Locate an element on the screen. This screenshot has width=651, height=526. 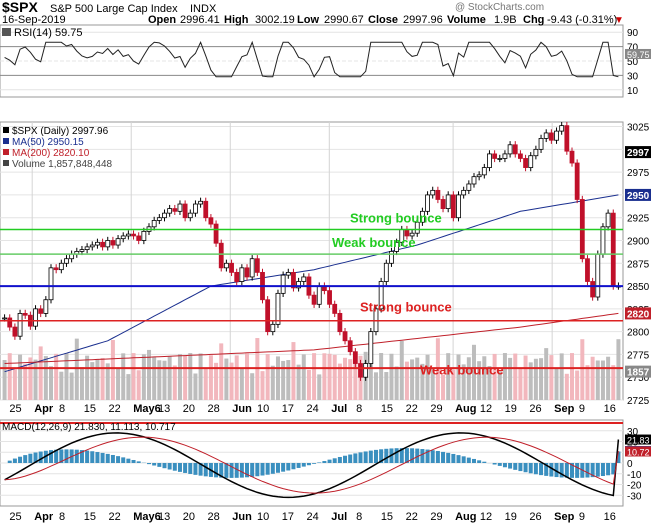
x-tick-label: 10 is located at coordinates (263, 517).